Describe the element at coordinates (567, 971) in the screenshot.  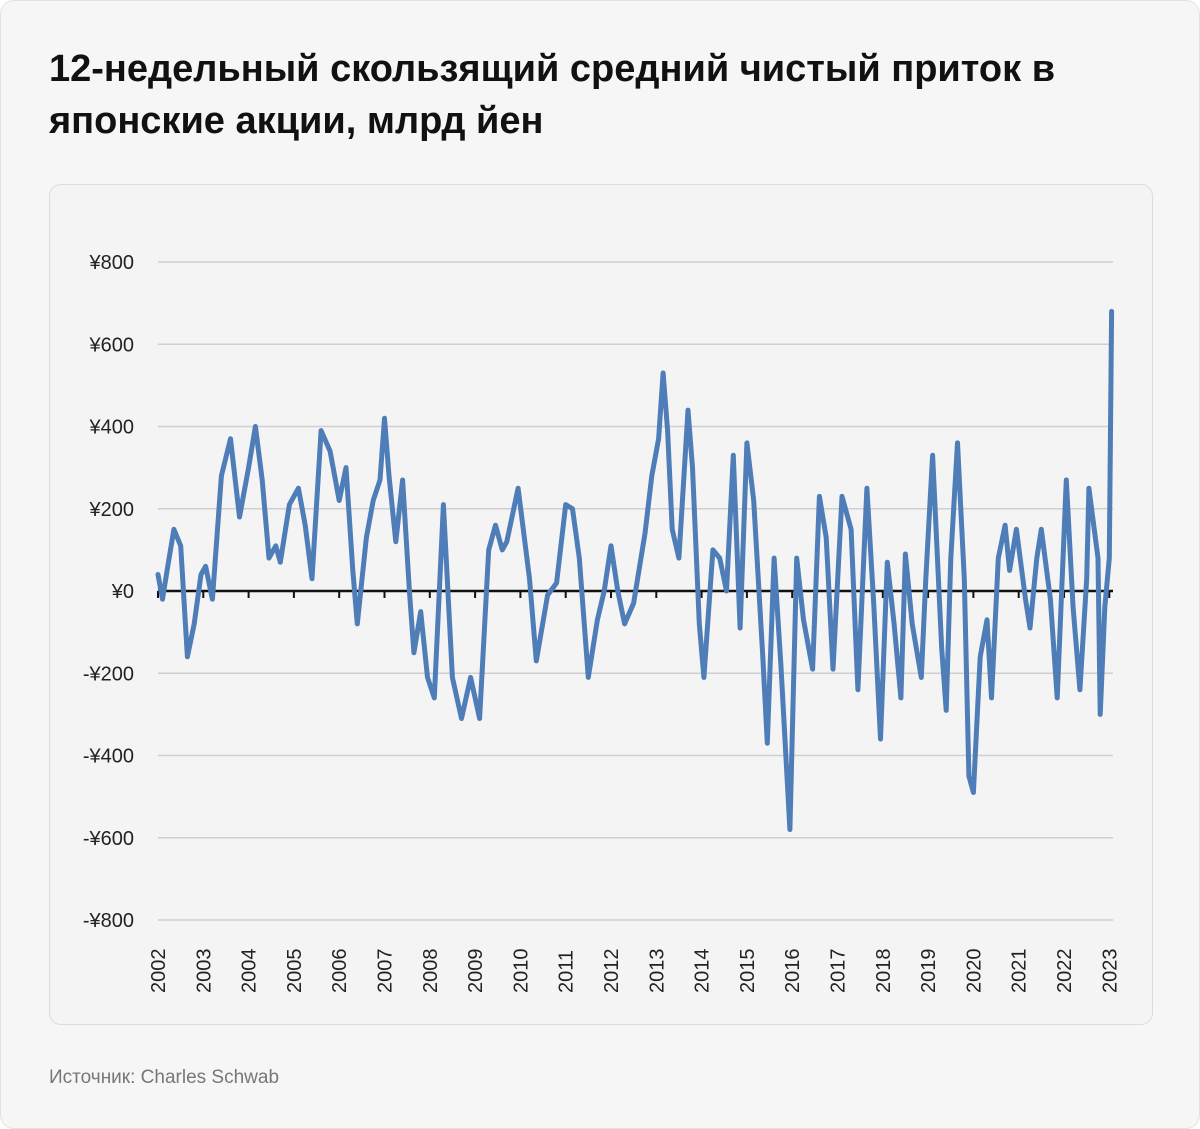
I see `x-tick-label: 2011` at that location.